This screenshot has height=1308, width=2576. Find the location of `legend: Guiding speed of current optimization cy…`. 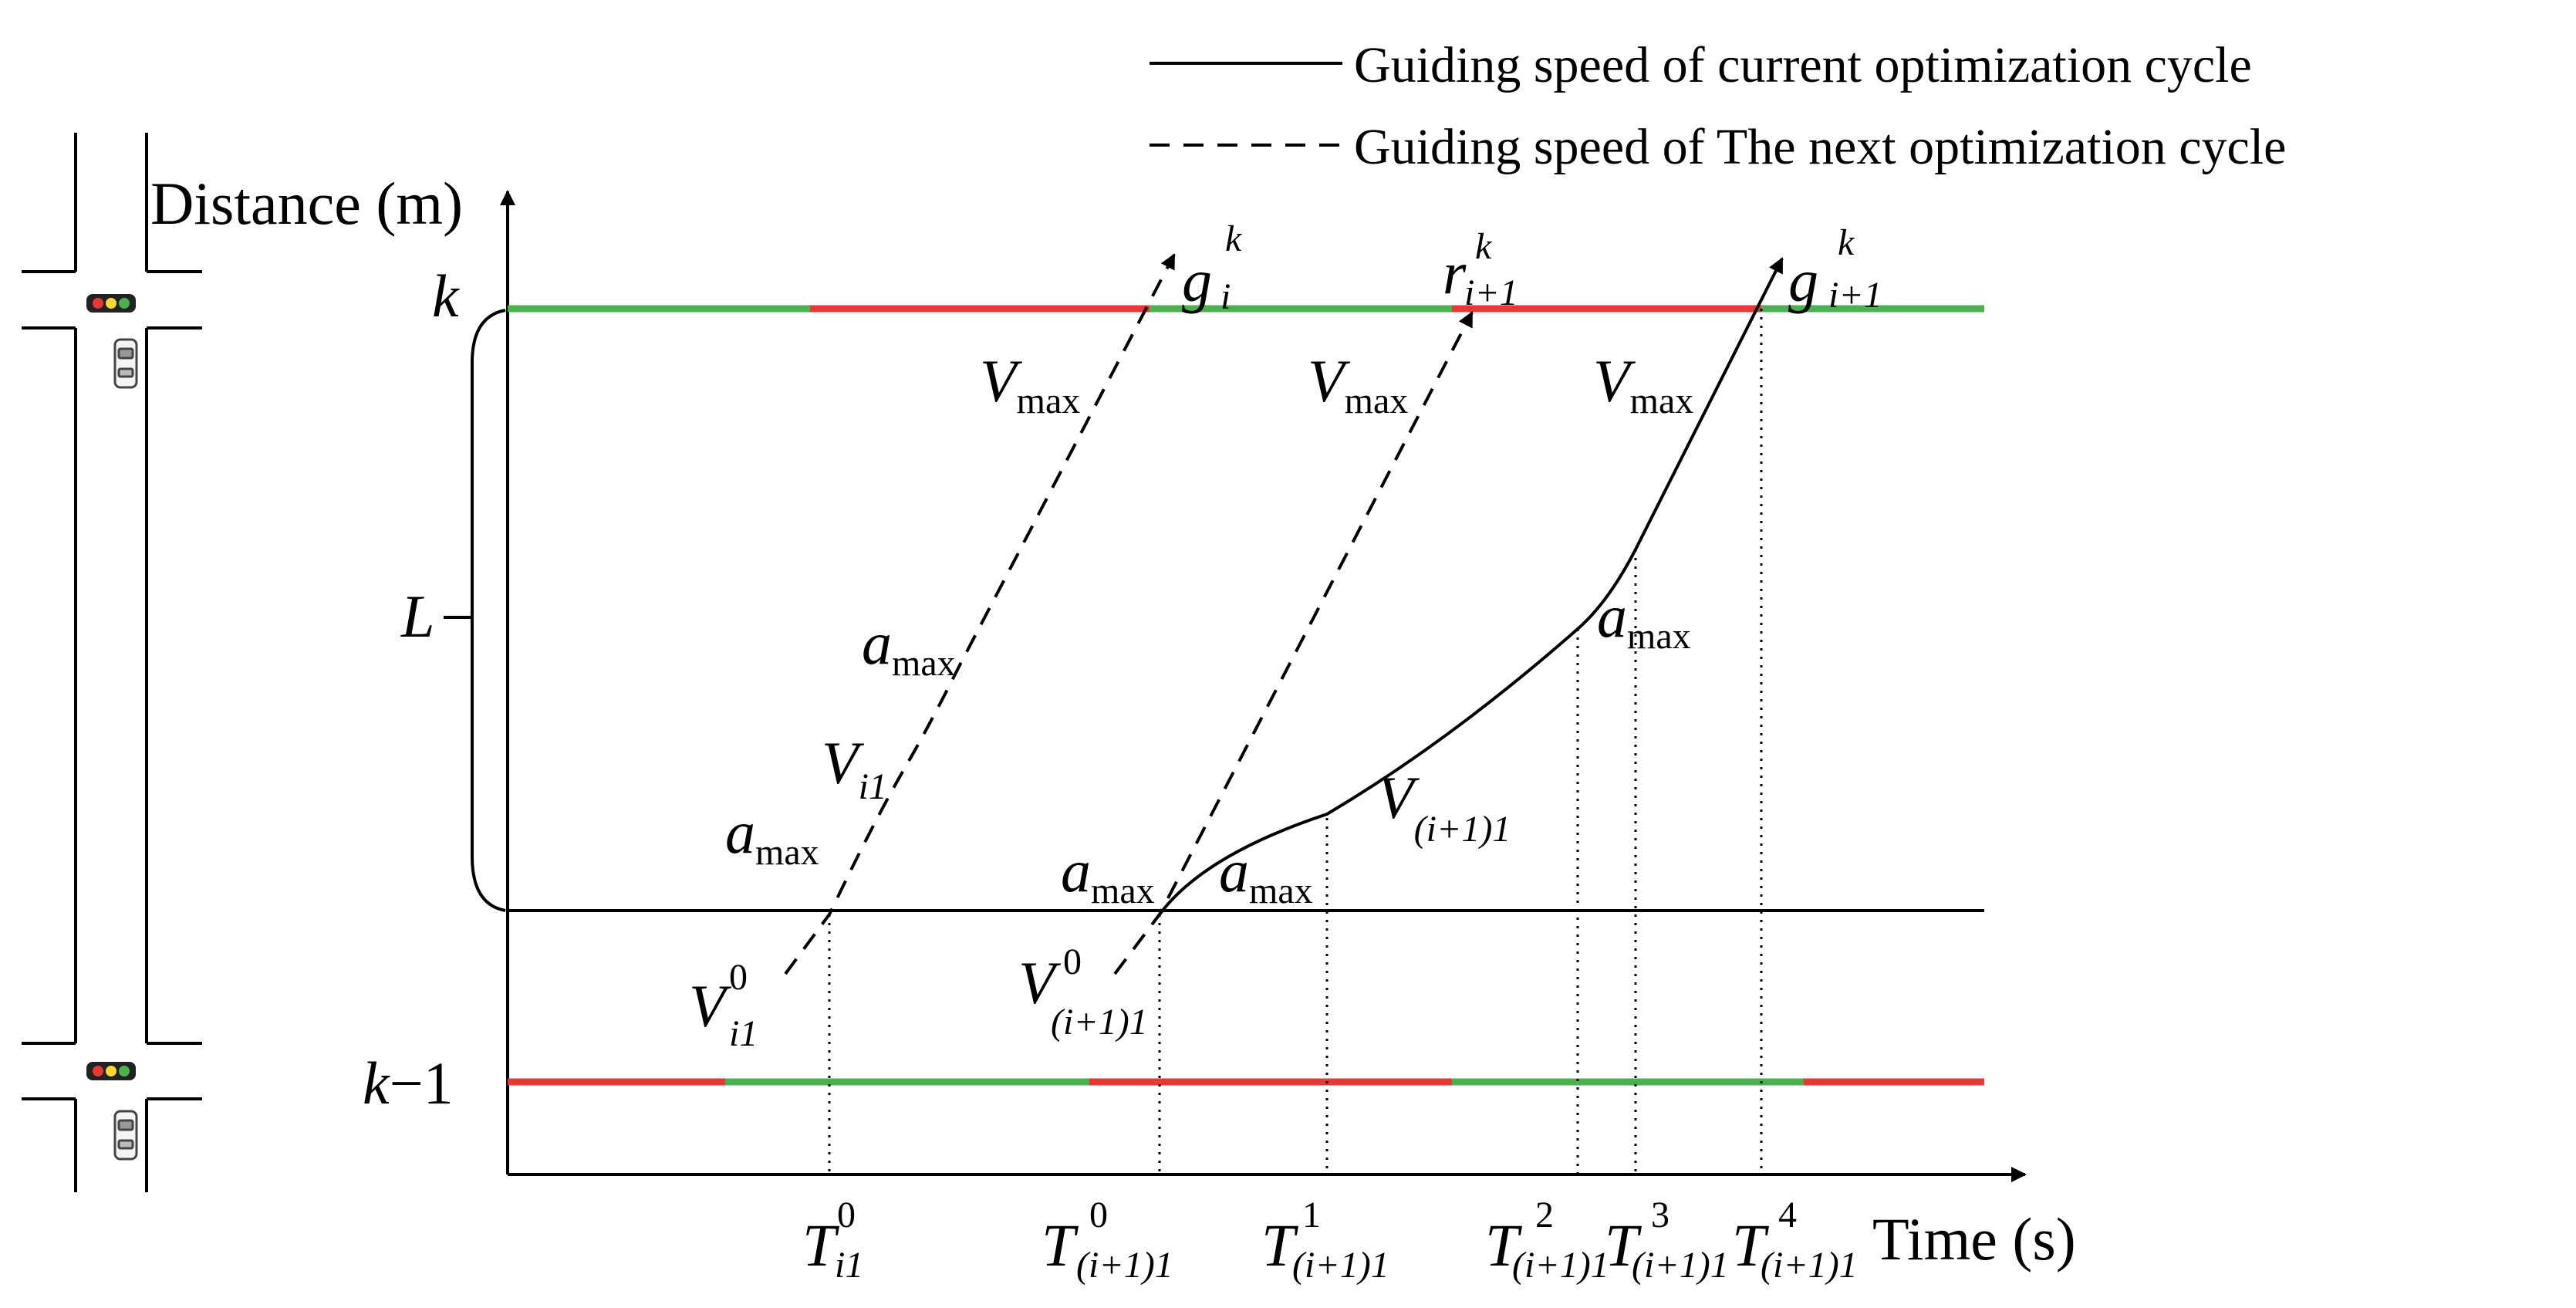

legend: Guiding speed of current optimization cy… is located at coordinates (1718, 106).